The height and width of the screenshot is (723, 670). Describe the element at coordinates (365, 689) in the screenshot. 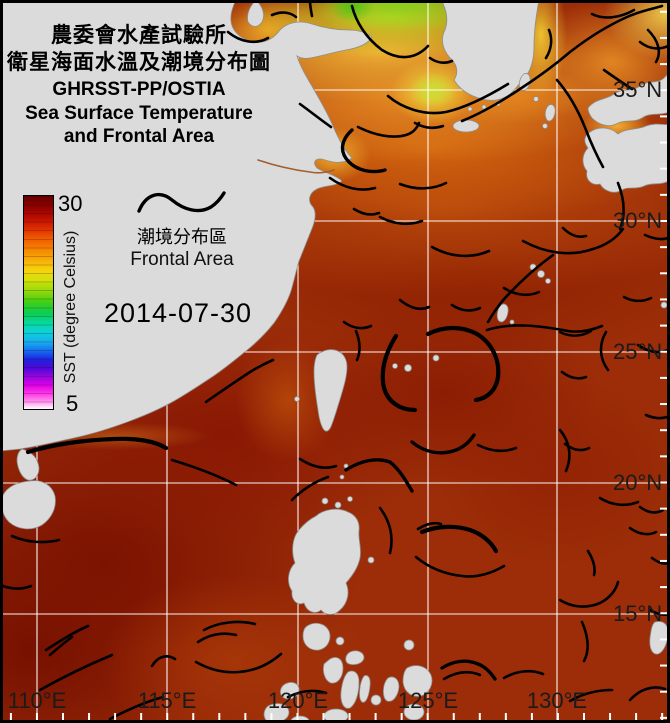

I see `land-cebu-island` at that location.